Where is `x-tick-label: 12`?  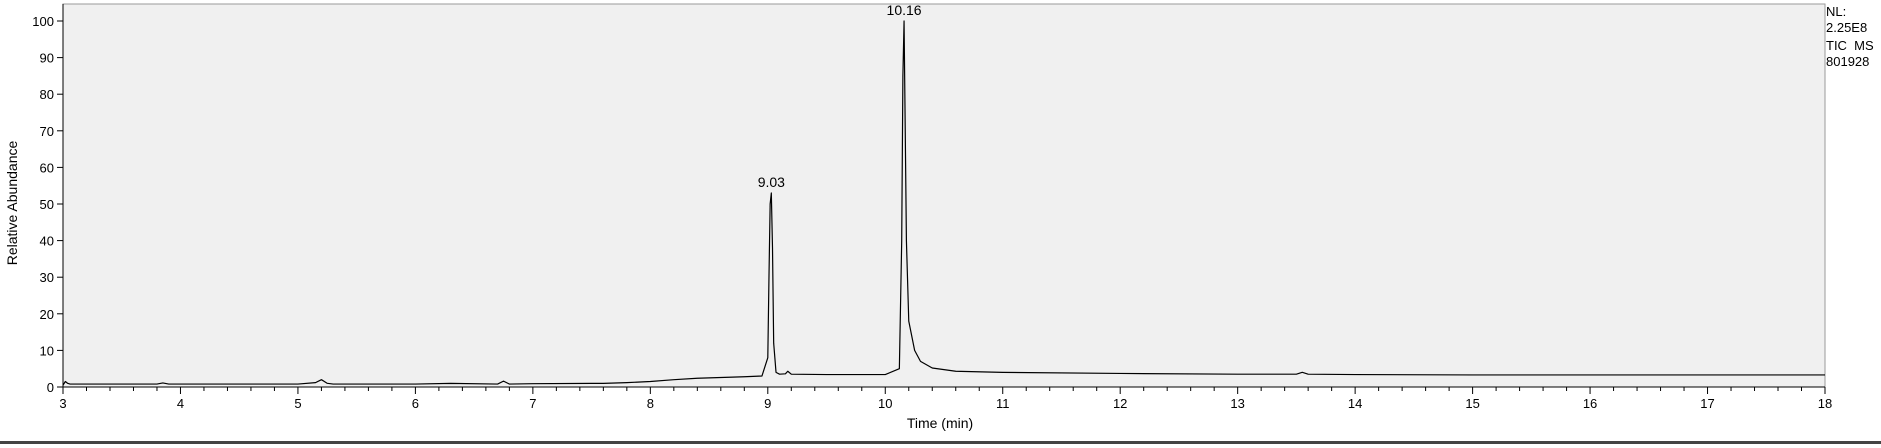
x-tick-label: 12 is located at coordinates (1120, 403).